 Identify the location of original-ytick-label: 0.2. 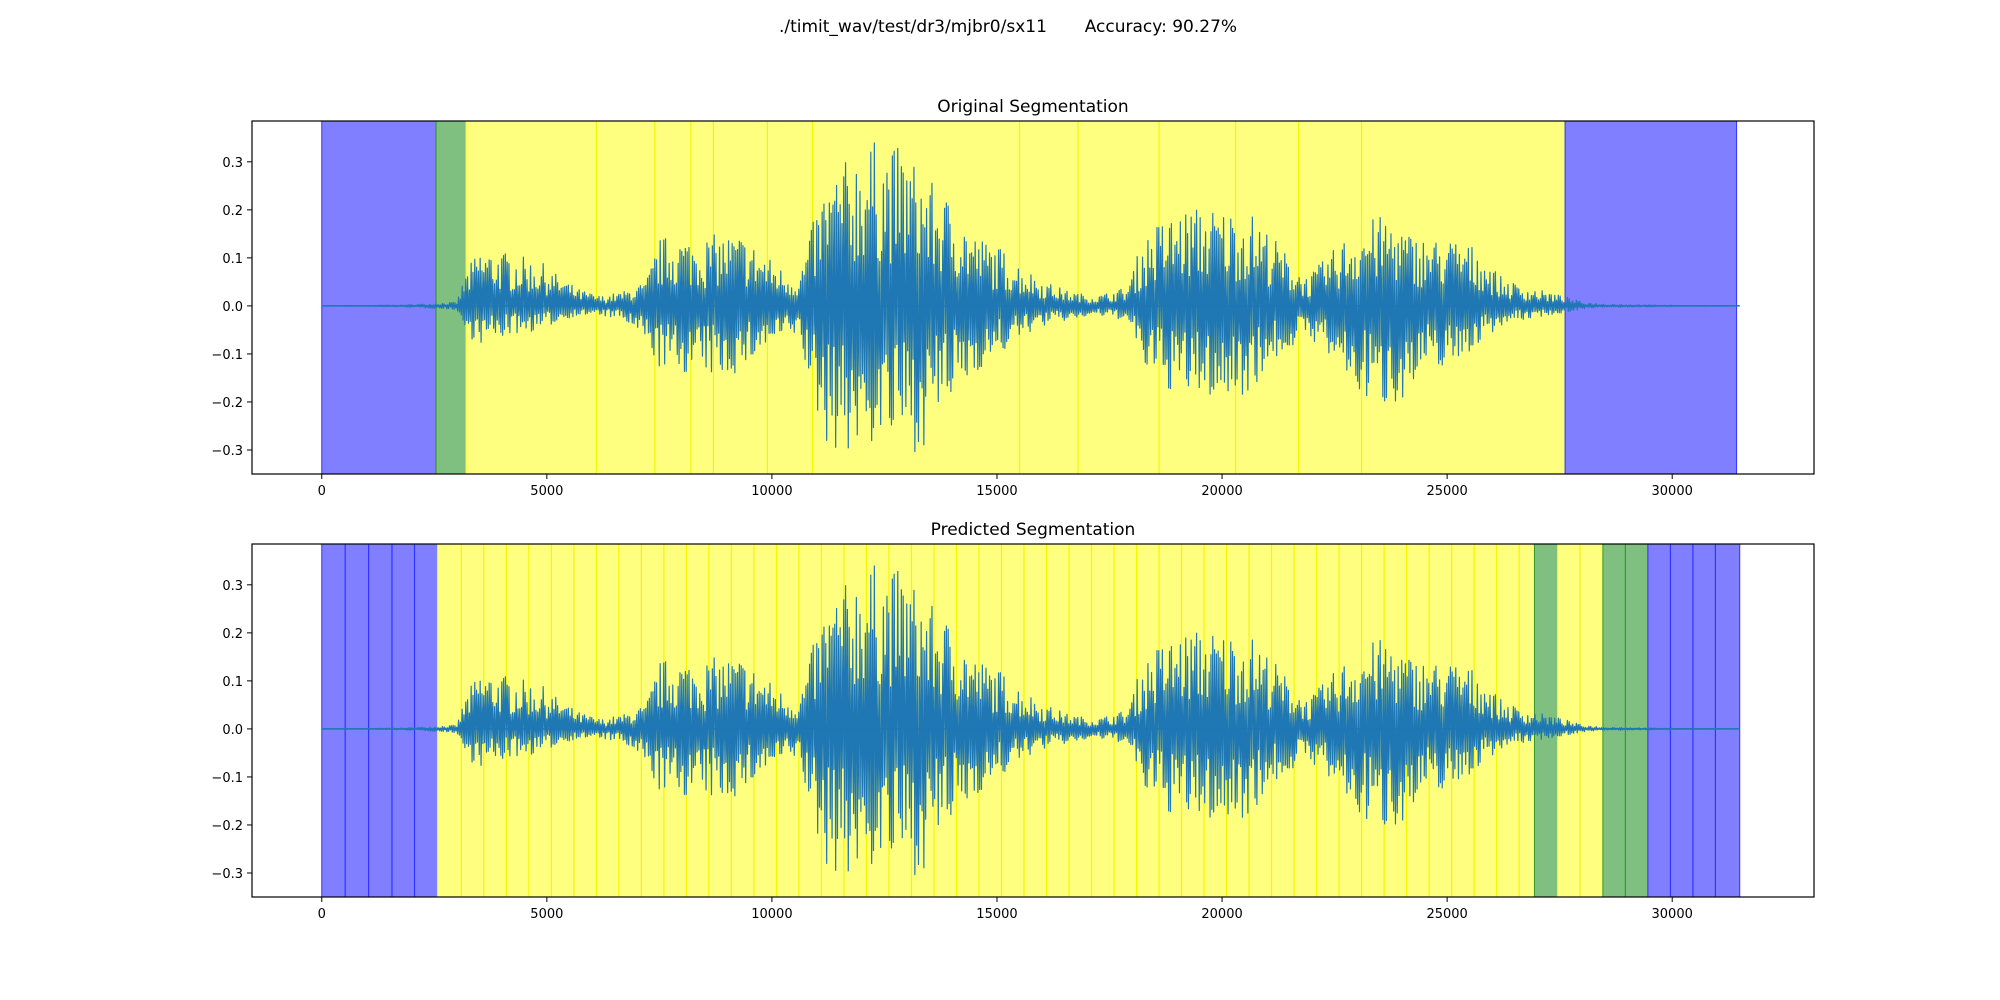
(232, 211).